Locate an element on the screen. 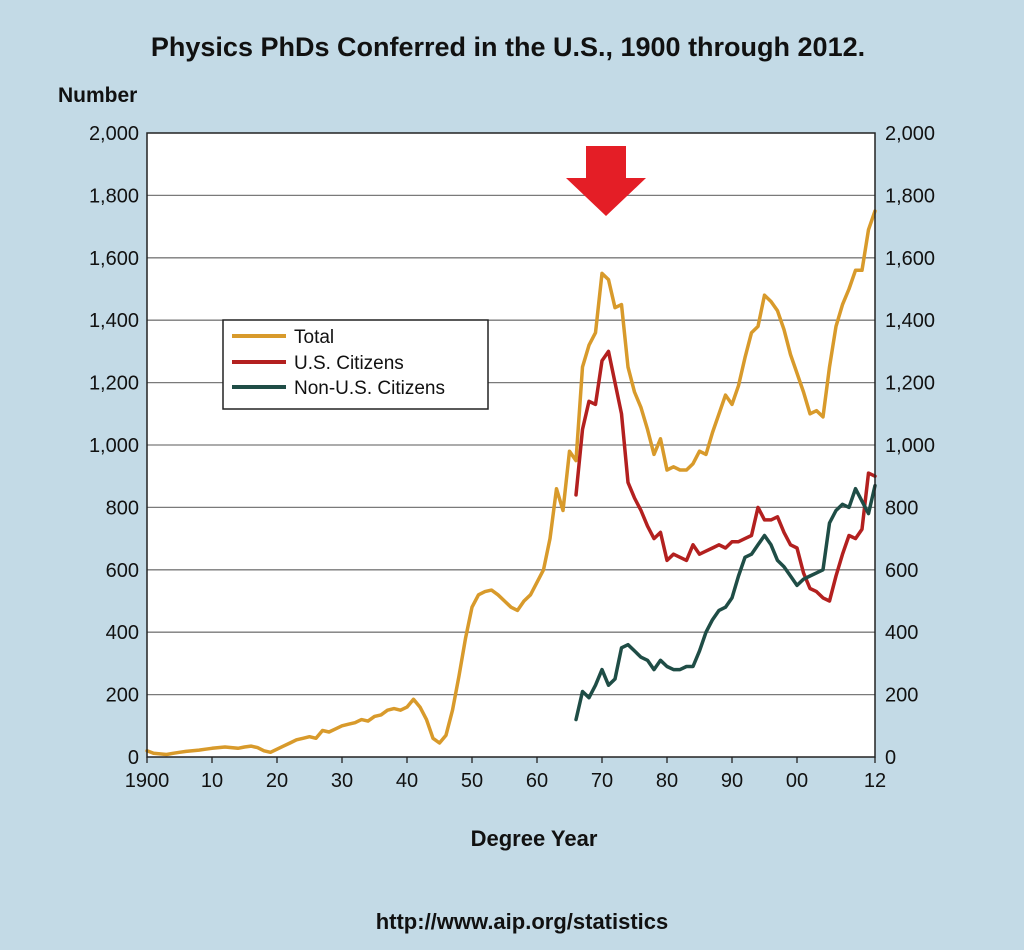  y-tick-label-left: 1,800 is located at coordinates (114, 196).